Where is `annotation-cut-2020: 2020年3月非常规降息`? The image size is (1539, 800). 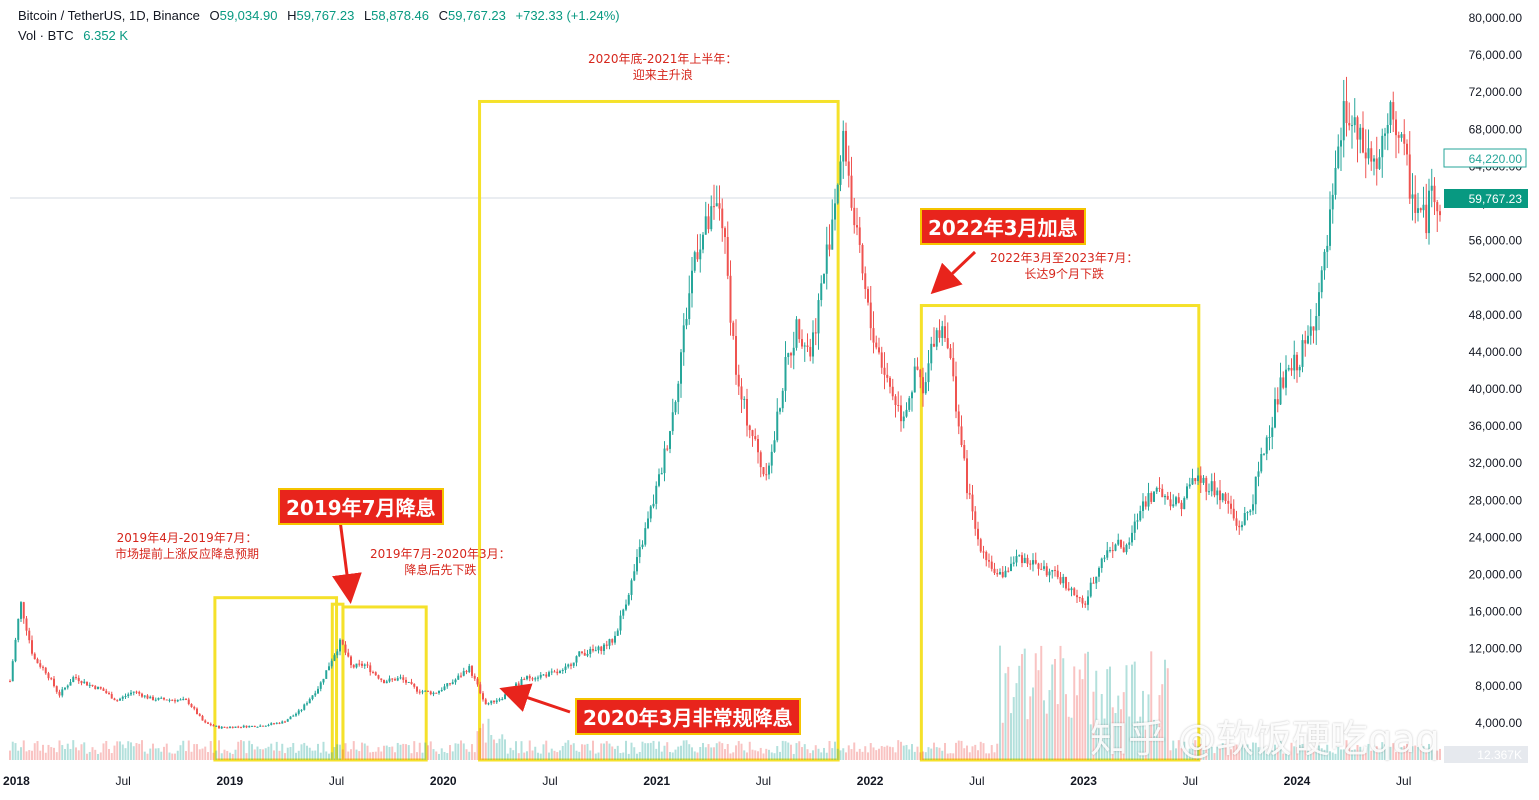 annotation-cut-2020: 2020年3月非常规降息 is located at coordinates (688, 716).